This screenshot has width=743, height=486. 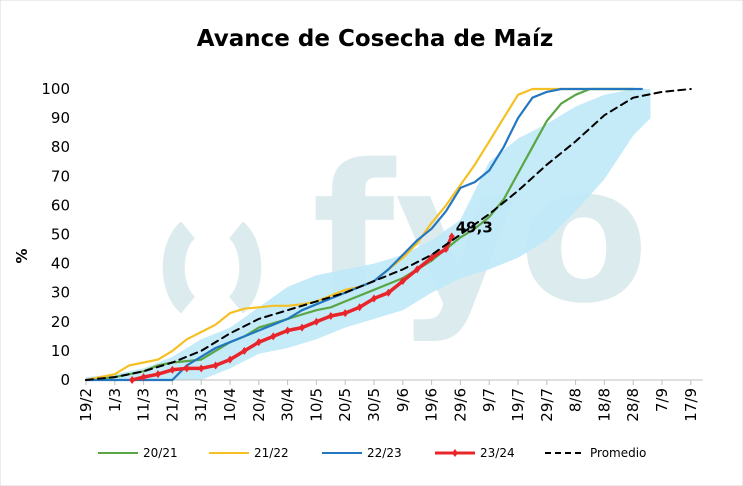 I want to click on x-tick-label: 19/2, so click(x=86, y=405).